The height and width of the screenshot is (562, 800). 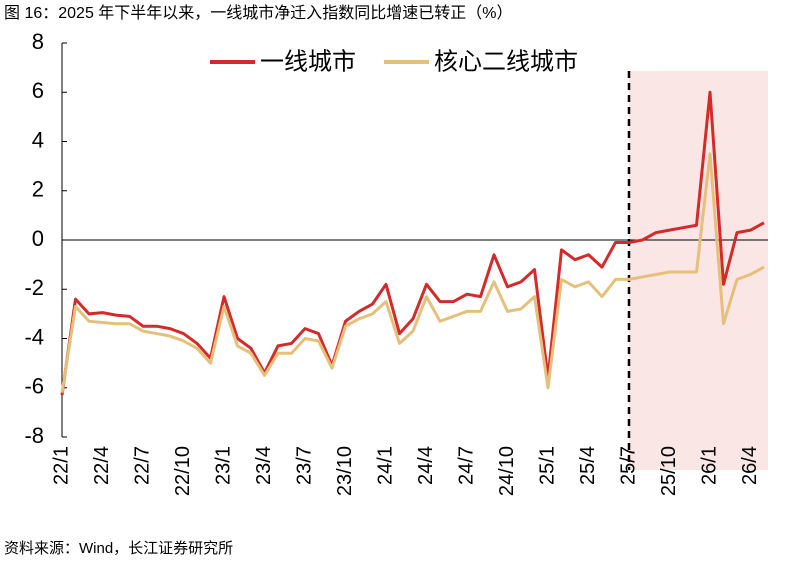 What do you see at coordinates (61, 465) in the screenshot?
I see `x-tick-label: 22/1` at bounding box center [61, 465].